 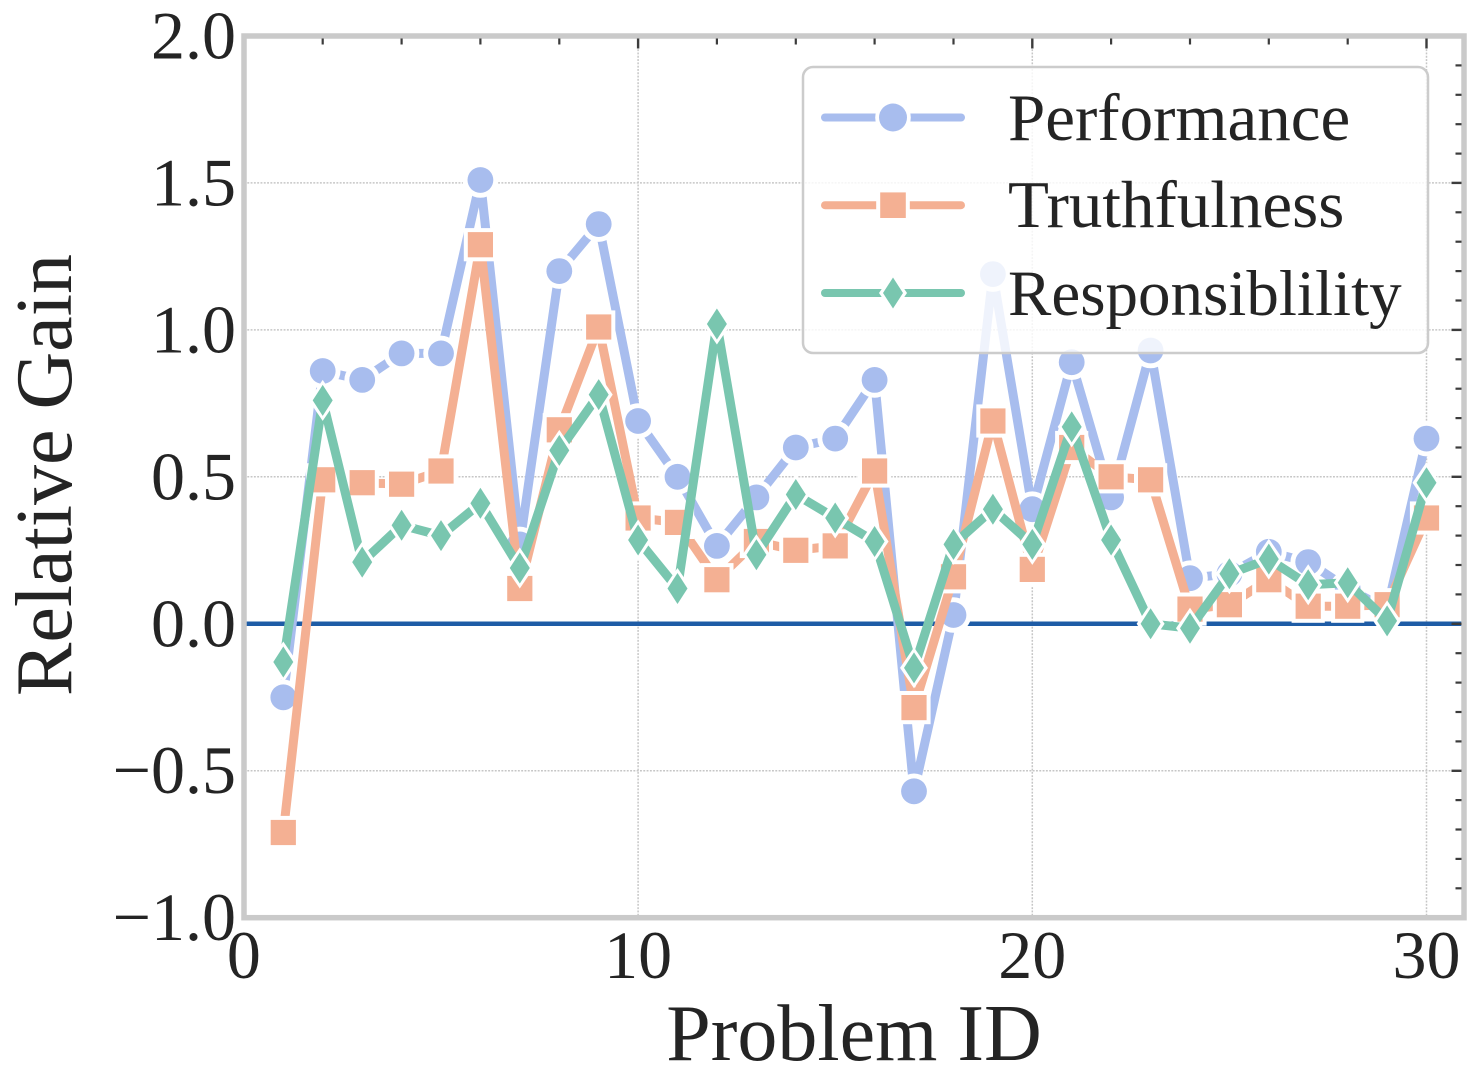 What do you see at coordinates (1032, 955) in the screenshot?
I see `svg-text: 20` at bounding box center [1032, 955].